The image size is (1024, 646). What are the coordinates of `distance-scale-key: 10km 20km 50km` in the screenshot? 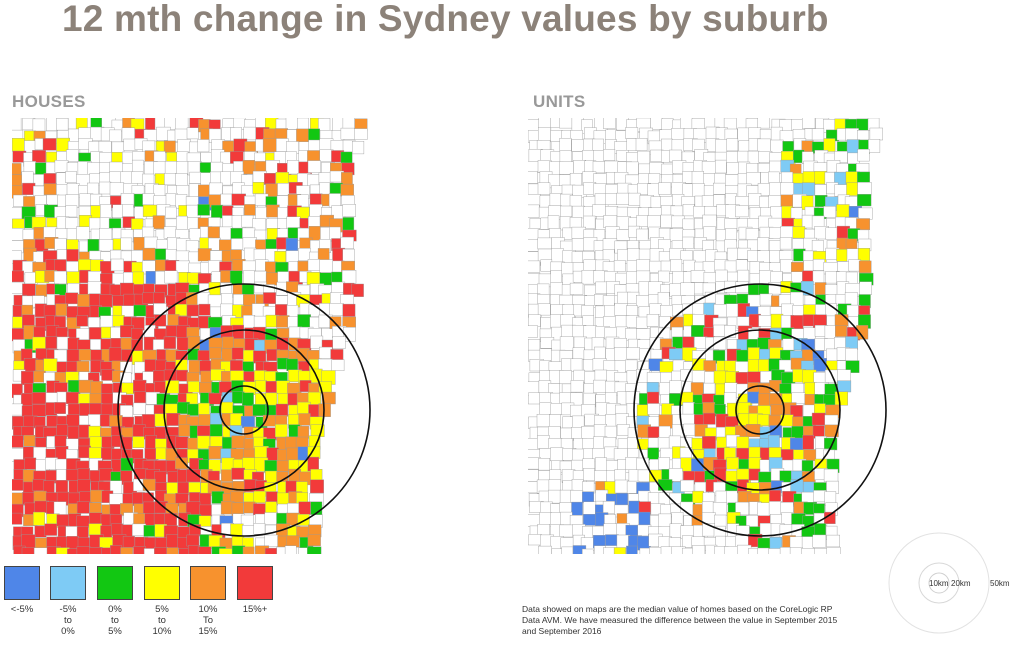 It's located at (954, 585).